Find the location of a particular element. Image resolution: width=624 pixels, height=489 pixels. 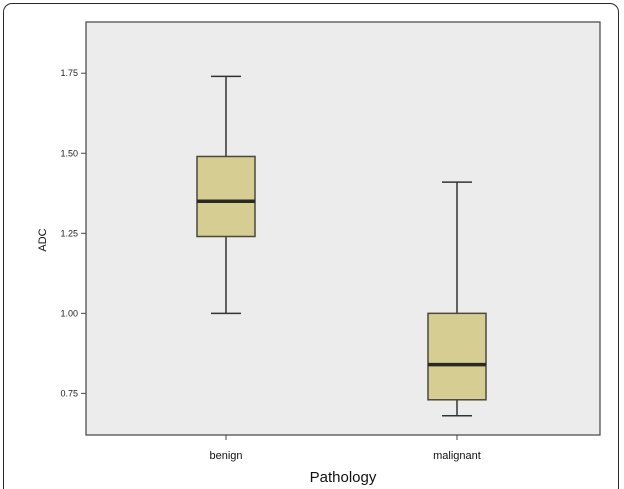

y-tick-label: 1.00 is located at coordinates (69, 313).